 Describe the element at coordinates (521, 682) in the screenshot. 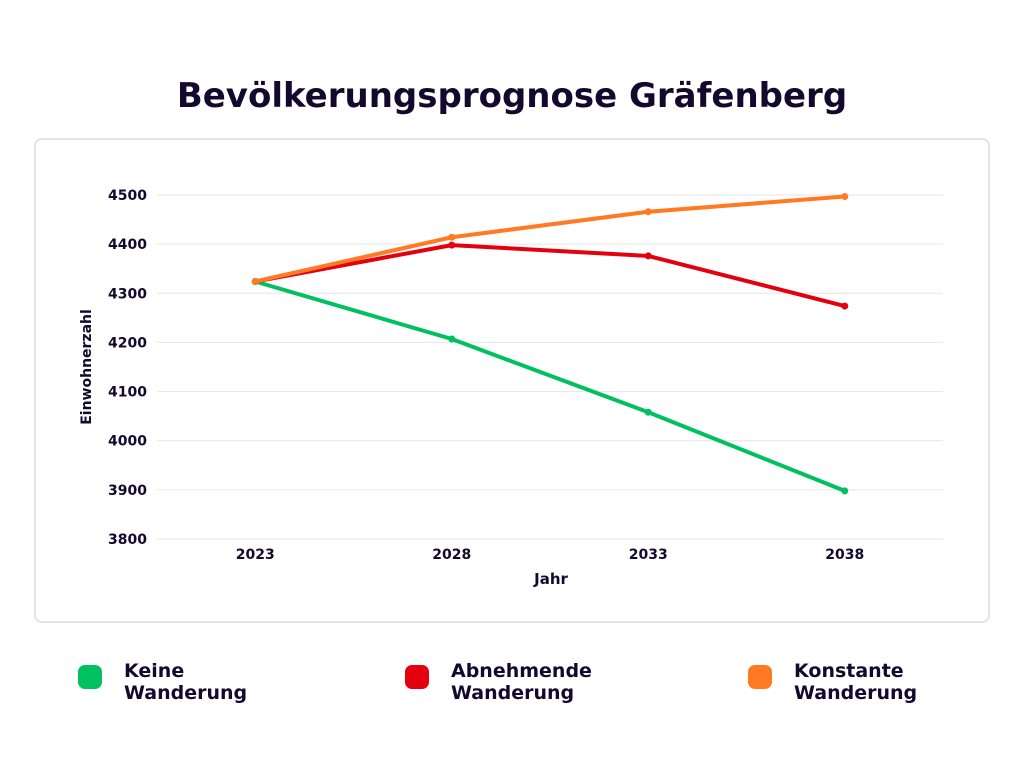

I see `legend-label: Abnehmende Wanderung` at that location.